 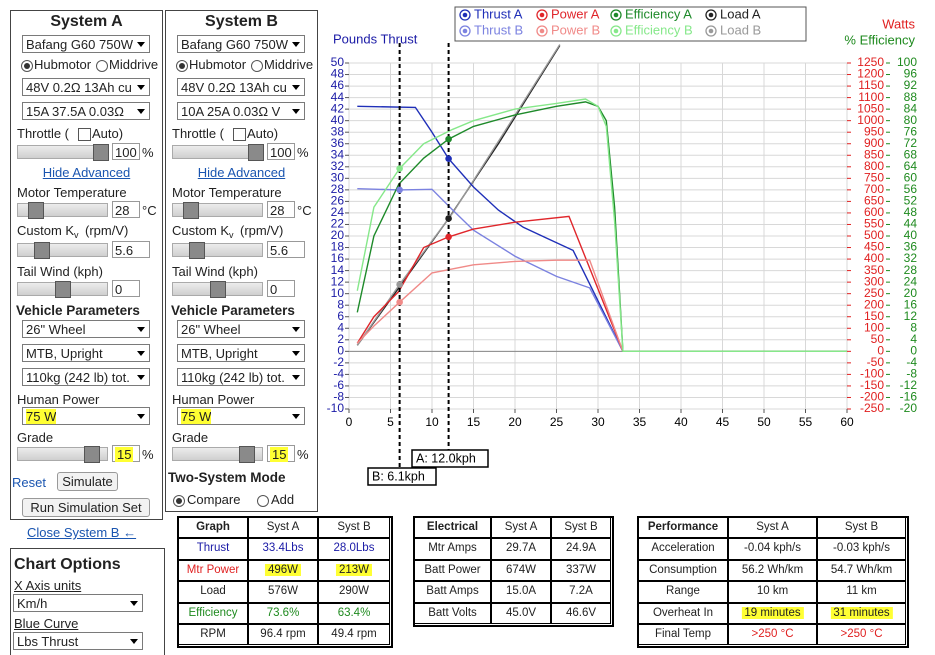 What do you see at coordinates (870, 62) in the screenshot?
I see `y2-tick-label: 1250` at bounding box center [870, 62].